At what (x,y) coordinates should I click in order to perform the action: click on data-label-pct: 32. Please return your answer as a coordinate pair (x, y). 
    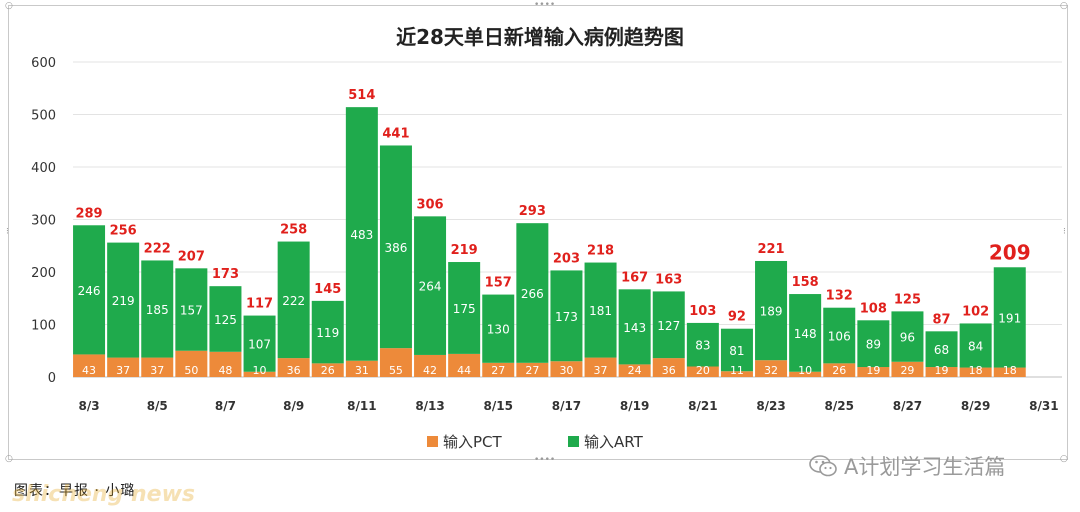
    Looking at the image, I should click on (771, 370).